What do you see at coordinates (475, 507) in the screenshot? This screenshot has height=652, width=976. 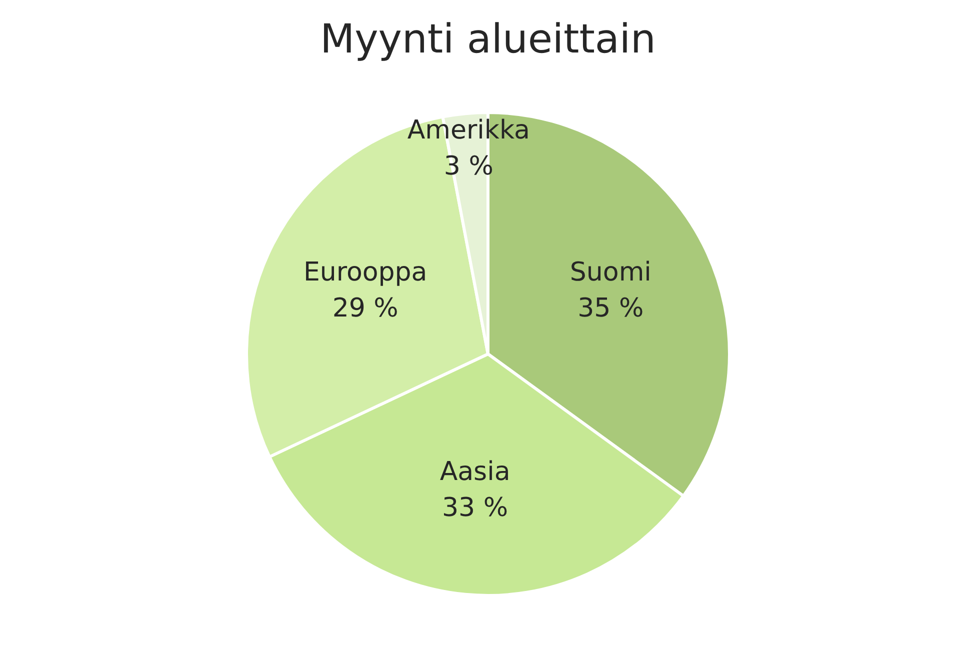 I see `data-label: 33 %` at bounding box center [475, 507].